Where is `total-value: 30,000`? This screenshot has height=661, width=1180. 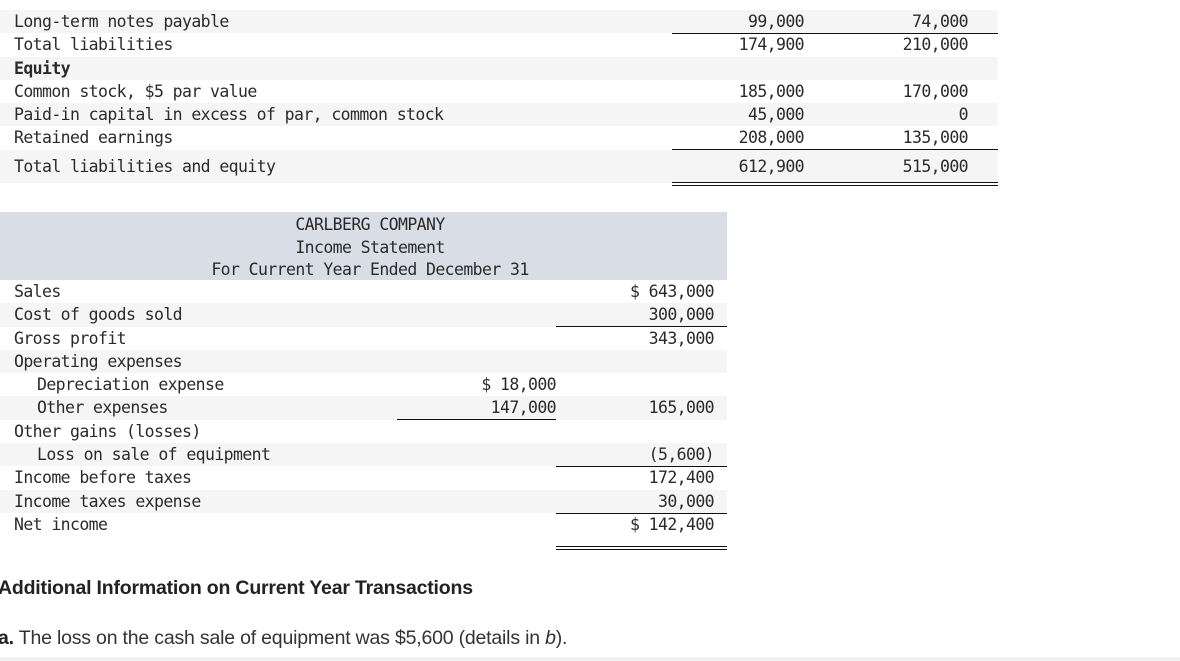 total-value: 30,000 is located at coordinates (686, 501).